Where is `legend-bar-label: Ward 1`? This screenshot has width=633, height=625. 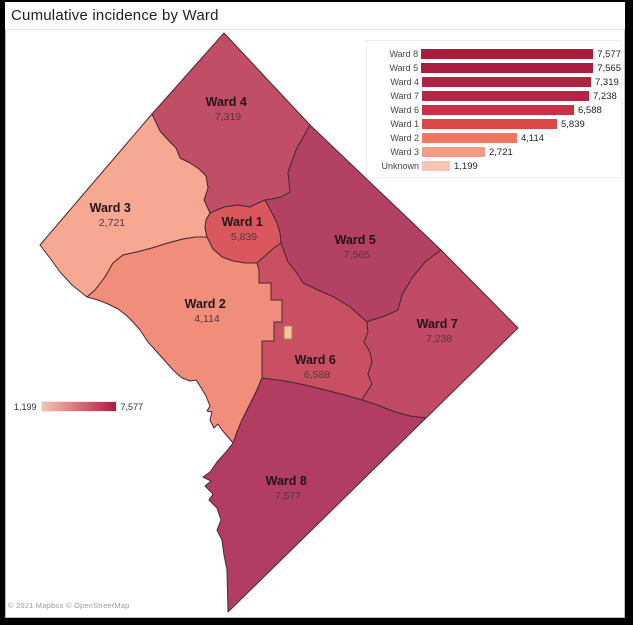 legend-bar-label: Ward 1 is located at coordinates (404, 124).